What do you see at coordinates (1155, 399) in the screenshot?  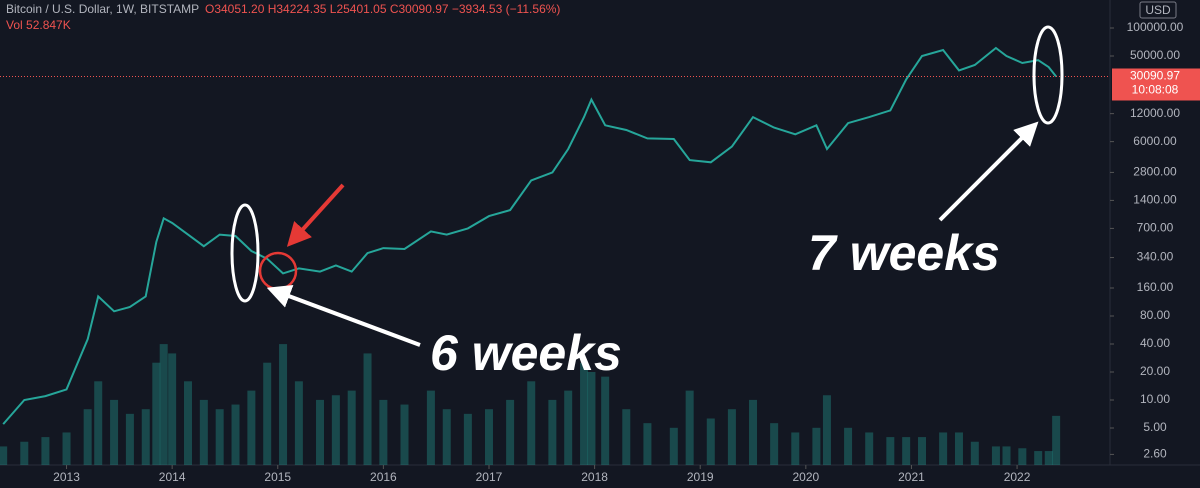 I see `y-tick-label: 10.00` at bounding box center [1155, 399].